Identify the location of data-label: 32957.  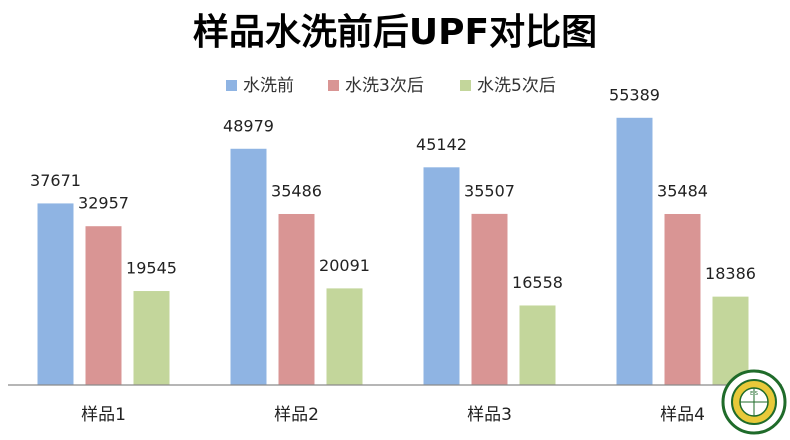
(103, 203).